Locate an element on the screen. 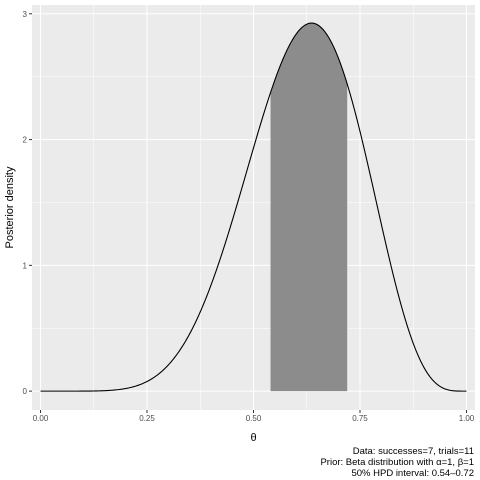 The height and width of the screenshot is (480, 480). hpd-interval-area is located at coordinates (309, 207).